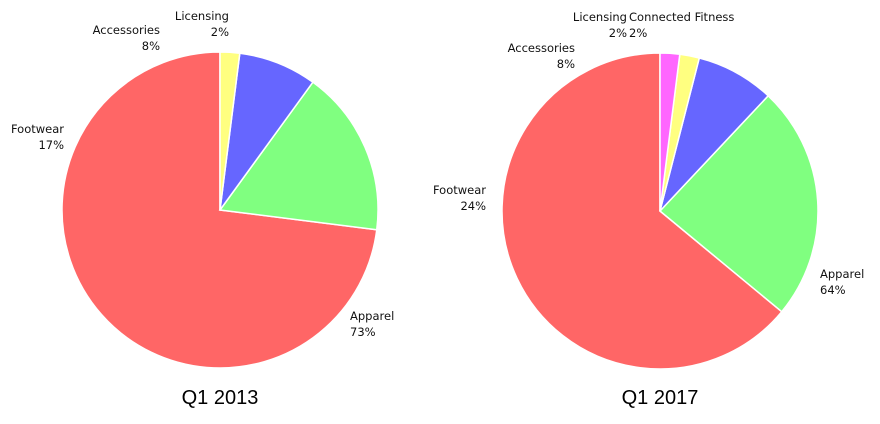 This screenshot has width=880, height=424. Describe the element at coordinates (638, 33) in the screenshot. I see `slice-value-connected-fitness: 2%` at that location.